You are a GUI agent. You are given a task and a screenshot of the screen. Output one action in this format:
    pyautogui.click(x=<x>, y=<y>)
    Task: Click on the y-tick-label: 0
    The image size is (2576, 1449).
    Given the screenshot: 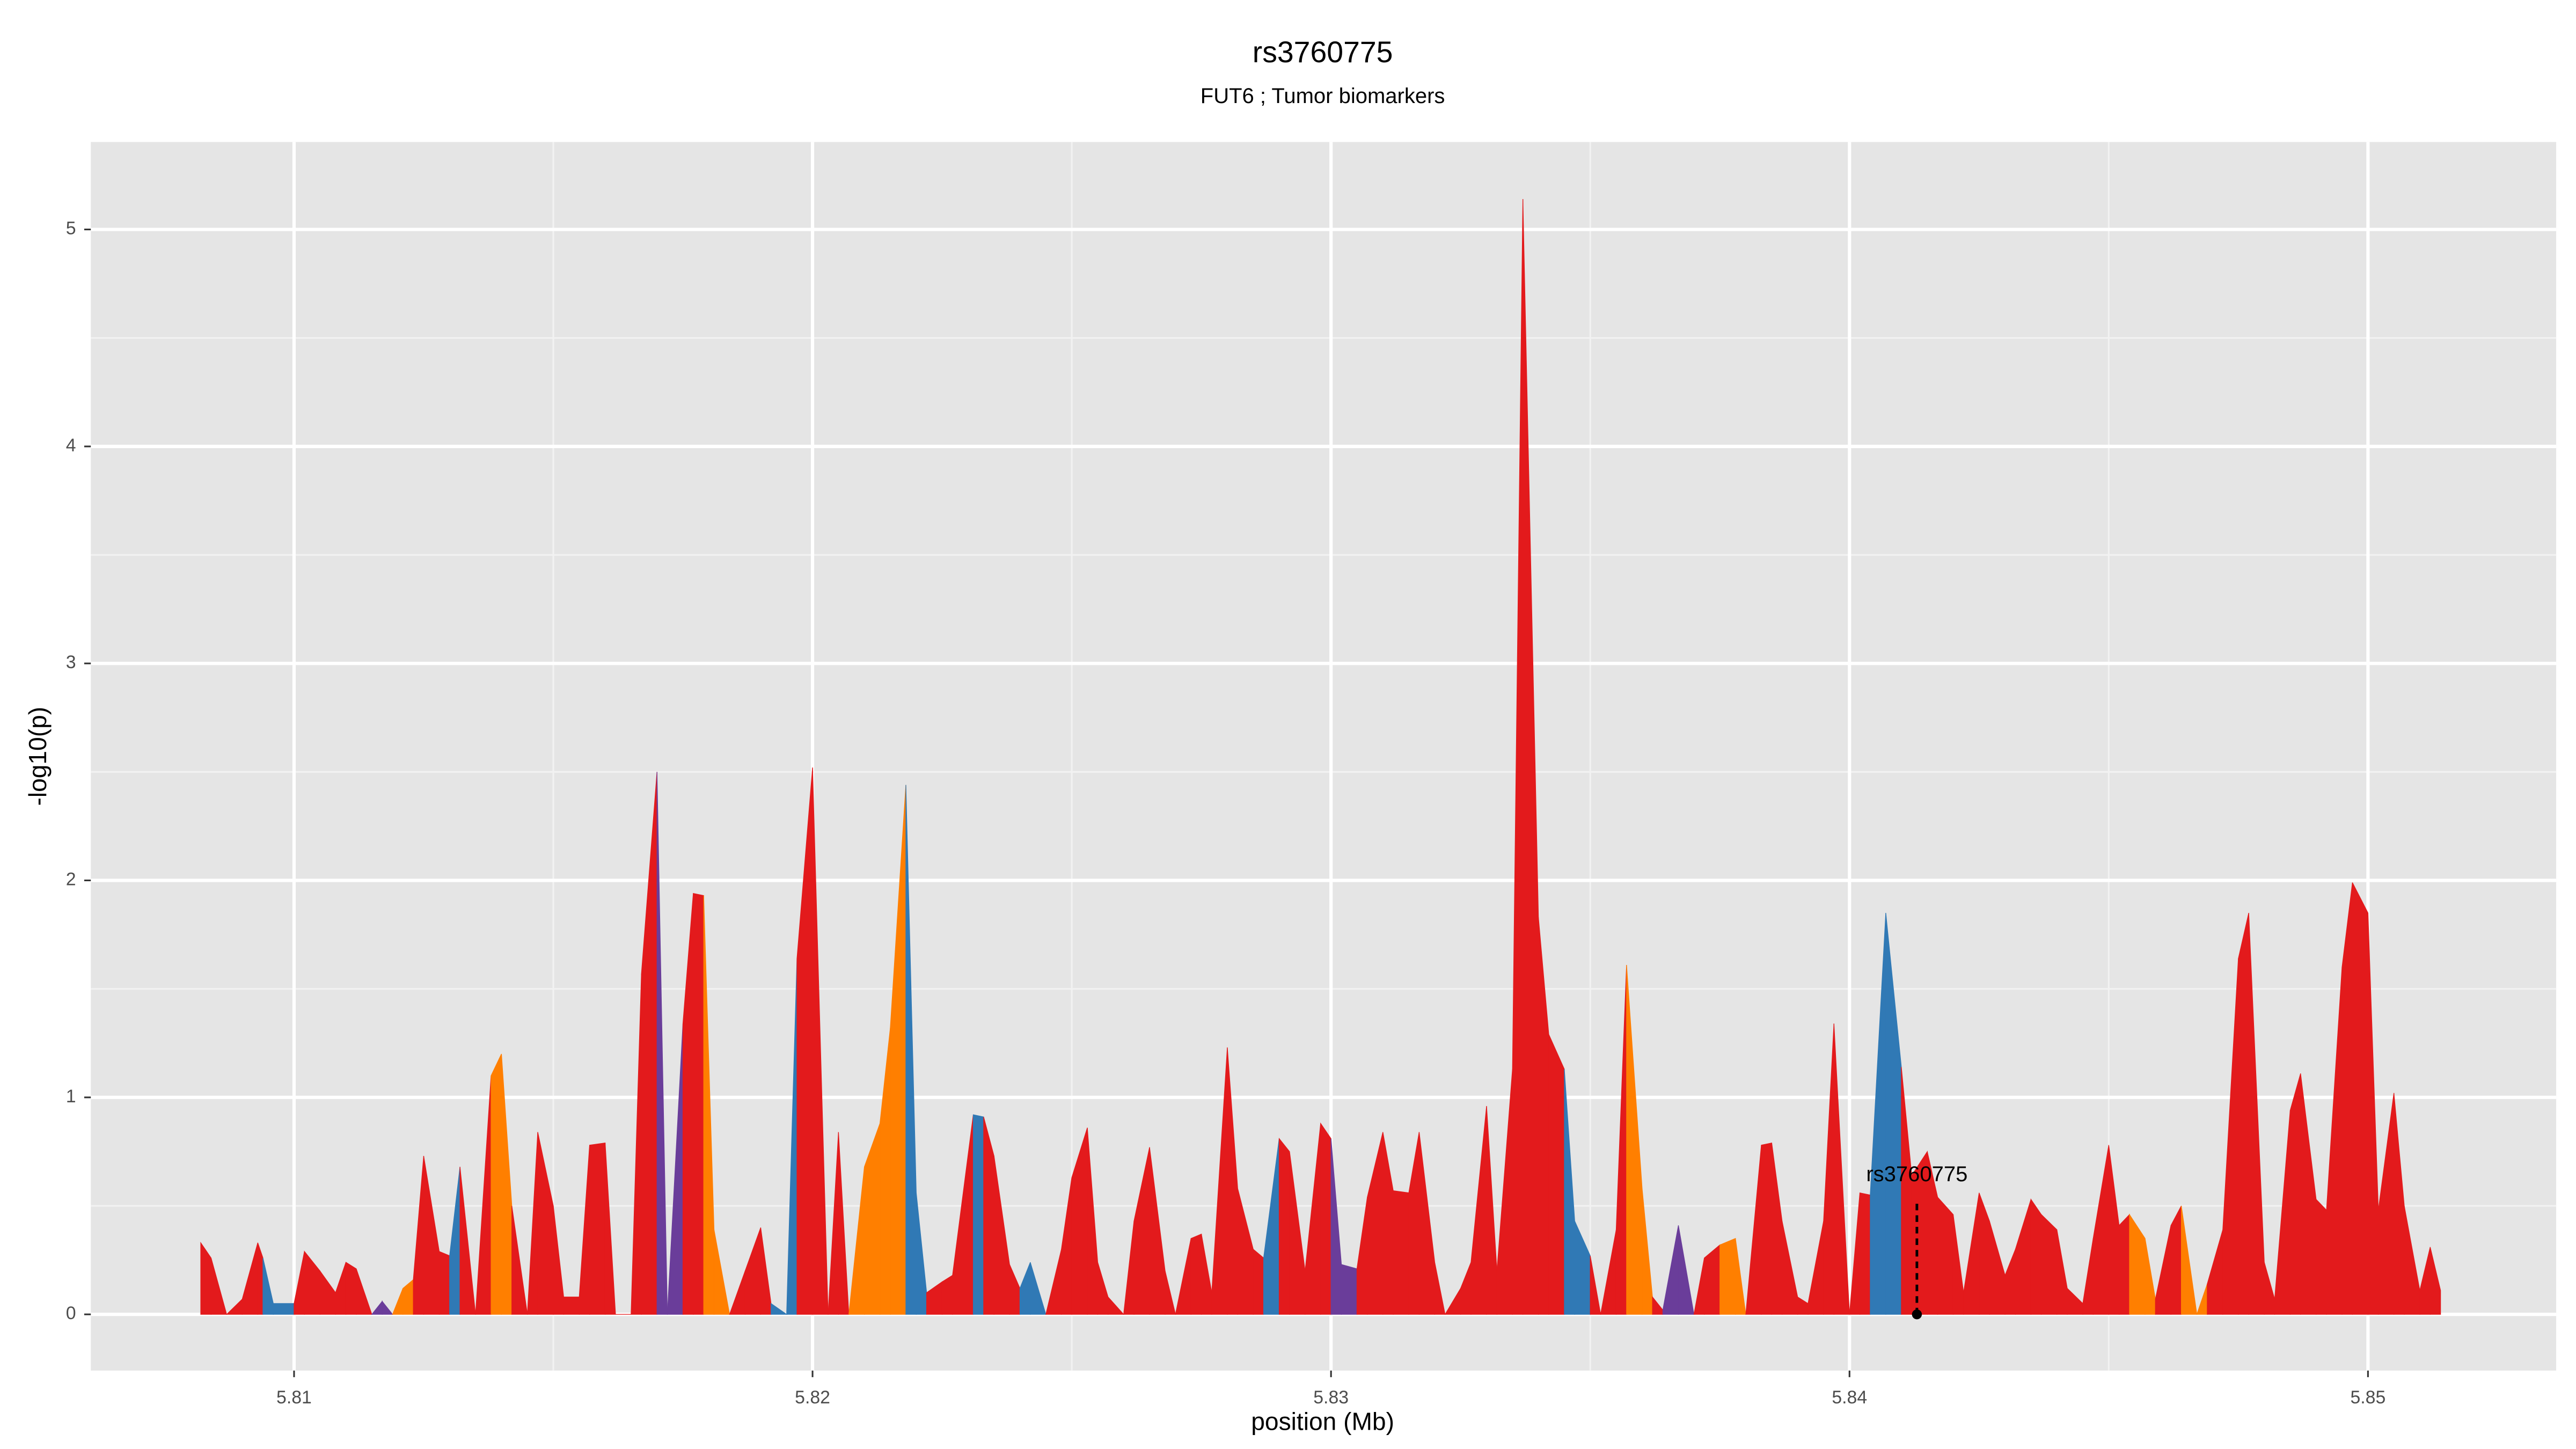 What is the action you would take?
    pyautogui.click(x=71, y=1313)
    